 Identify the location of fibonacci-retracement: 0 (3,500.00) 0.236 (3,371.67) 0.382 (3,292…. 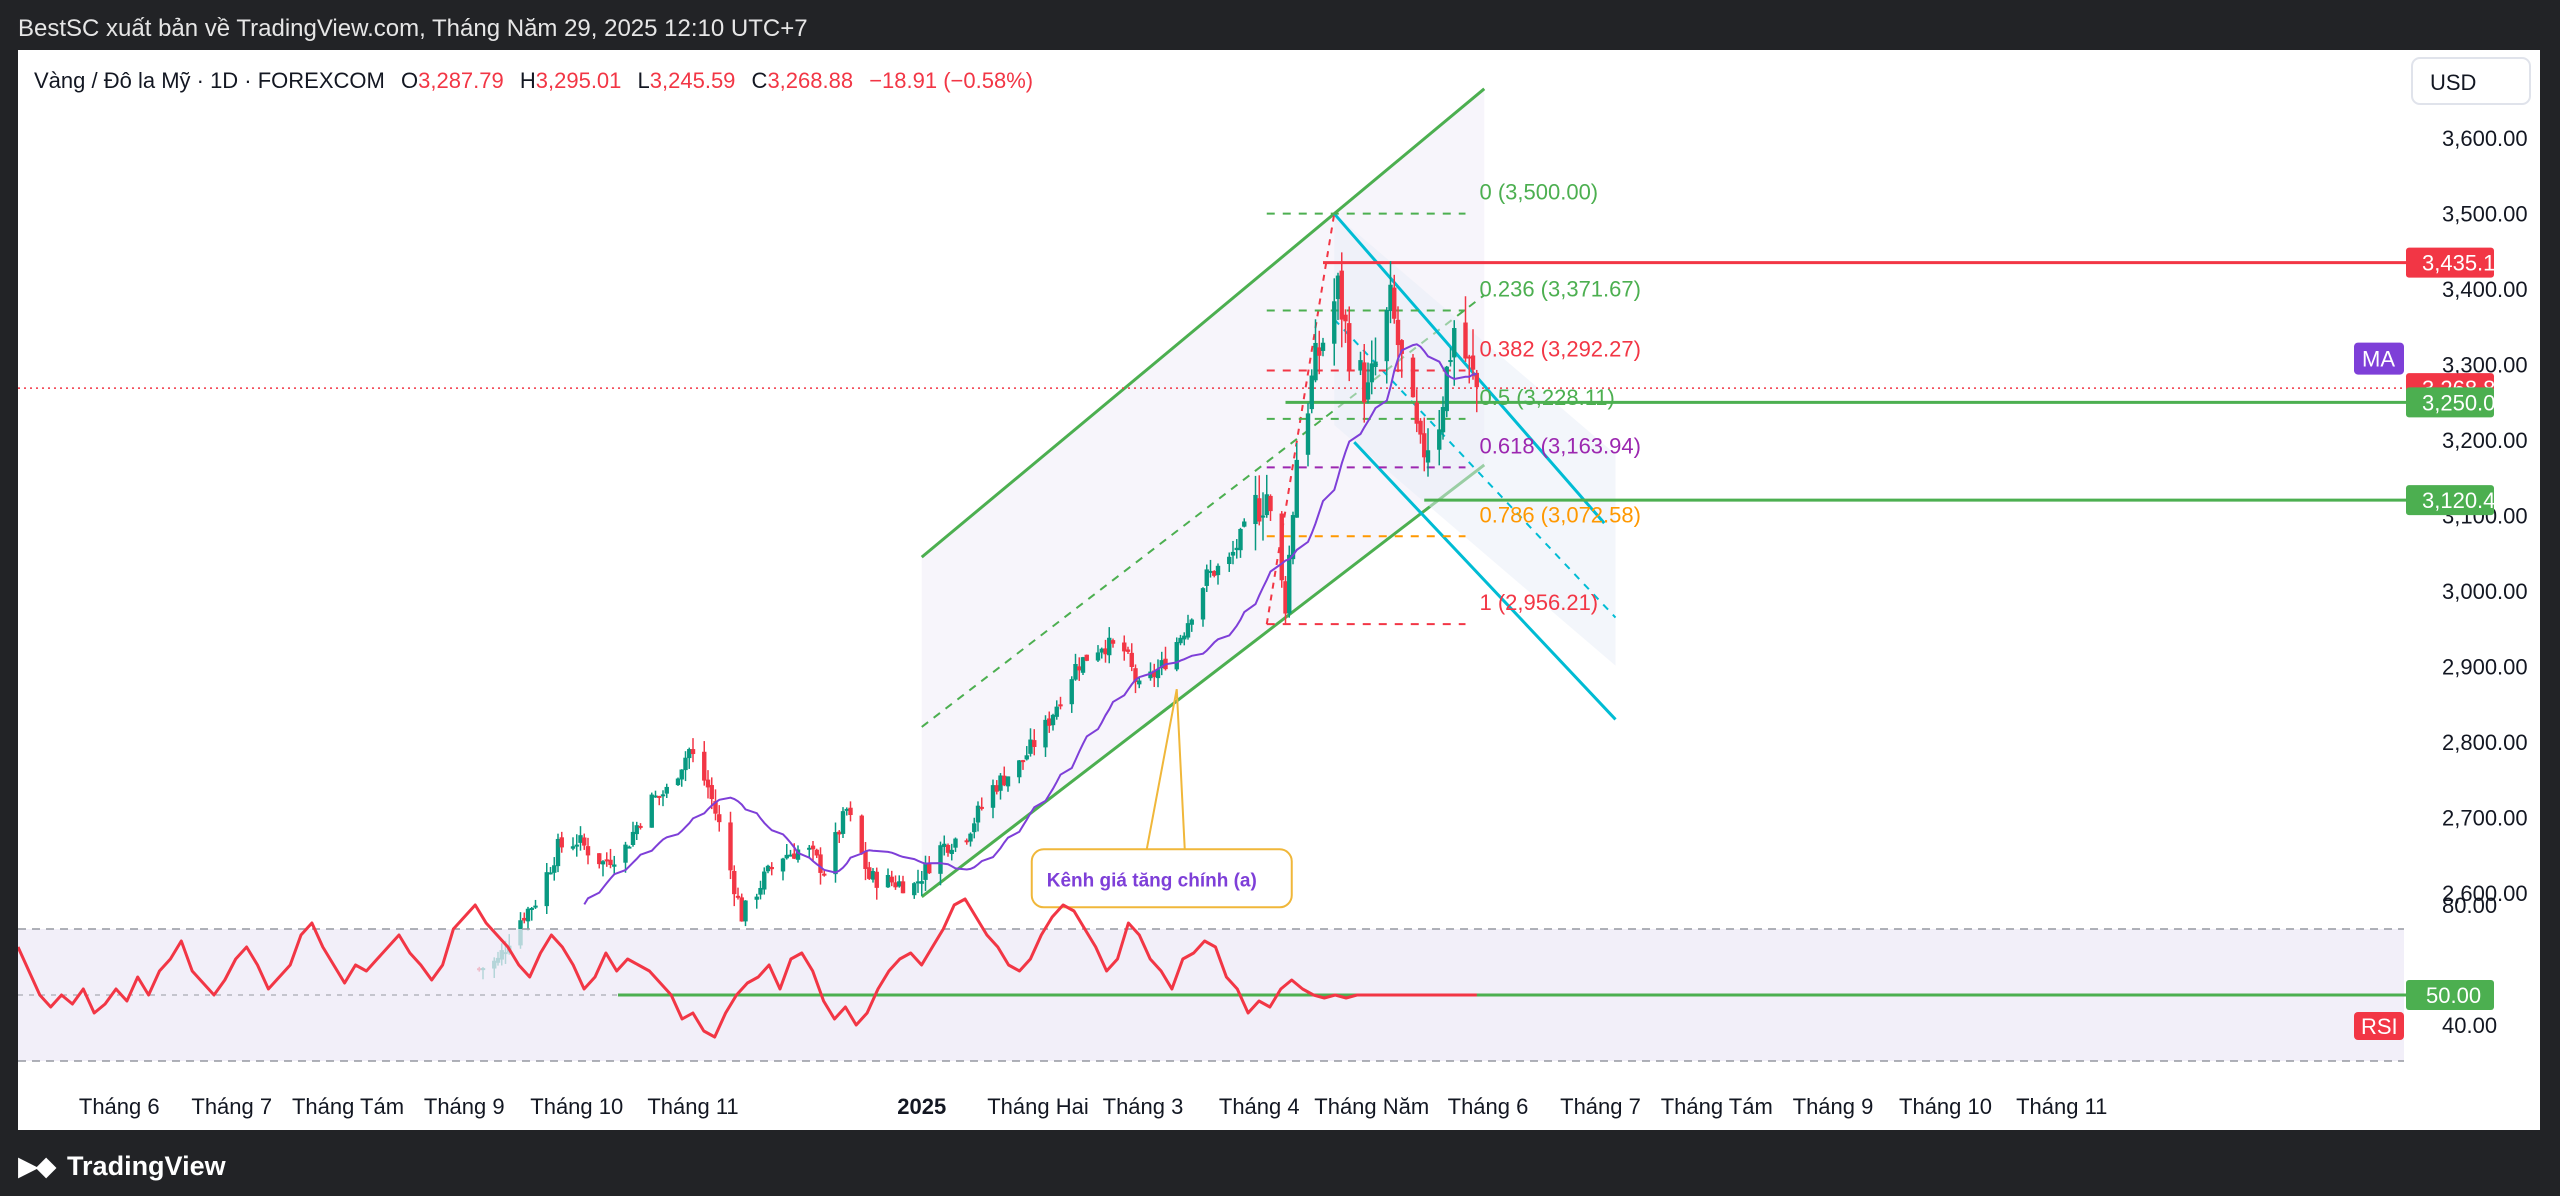
(1453, 403).